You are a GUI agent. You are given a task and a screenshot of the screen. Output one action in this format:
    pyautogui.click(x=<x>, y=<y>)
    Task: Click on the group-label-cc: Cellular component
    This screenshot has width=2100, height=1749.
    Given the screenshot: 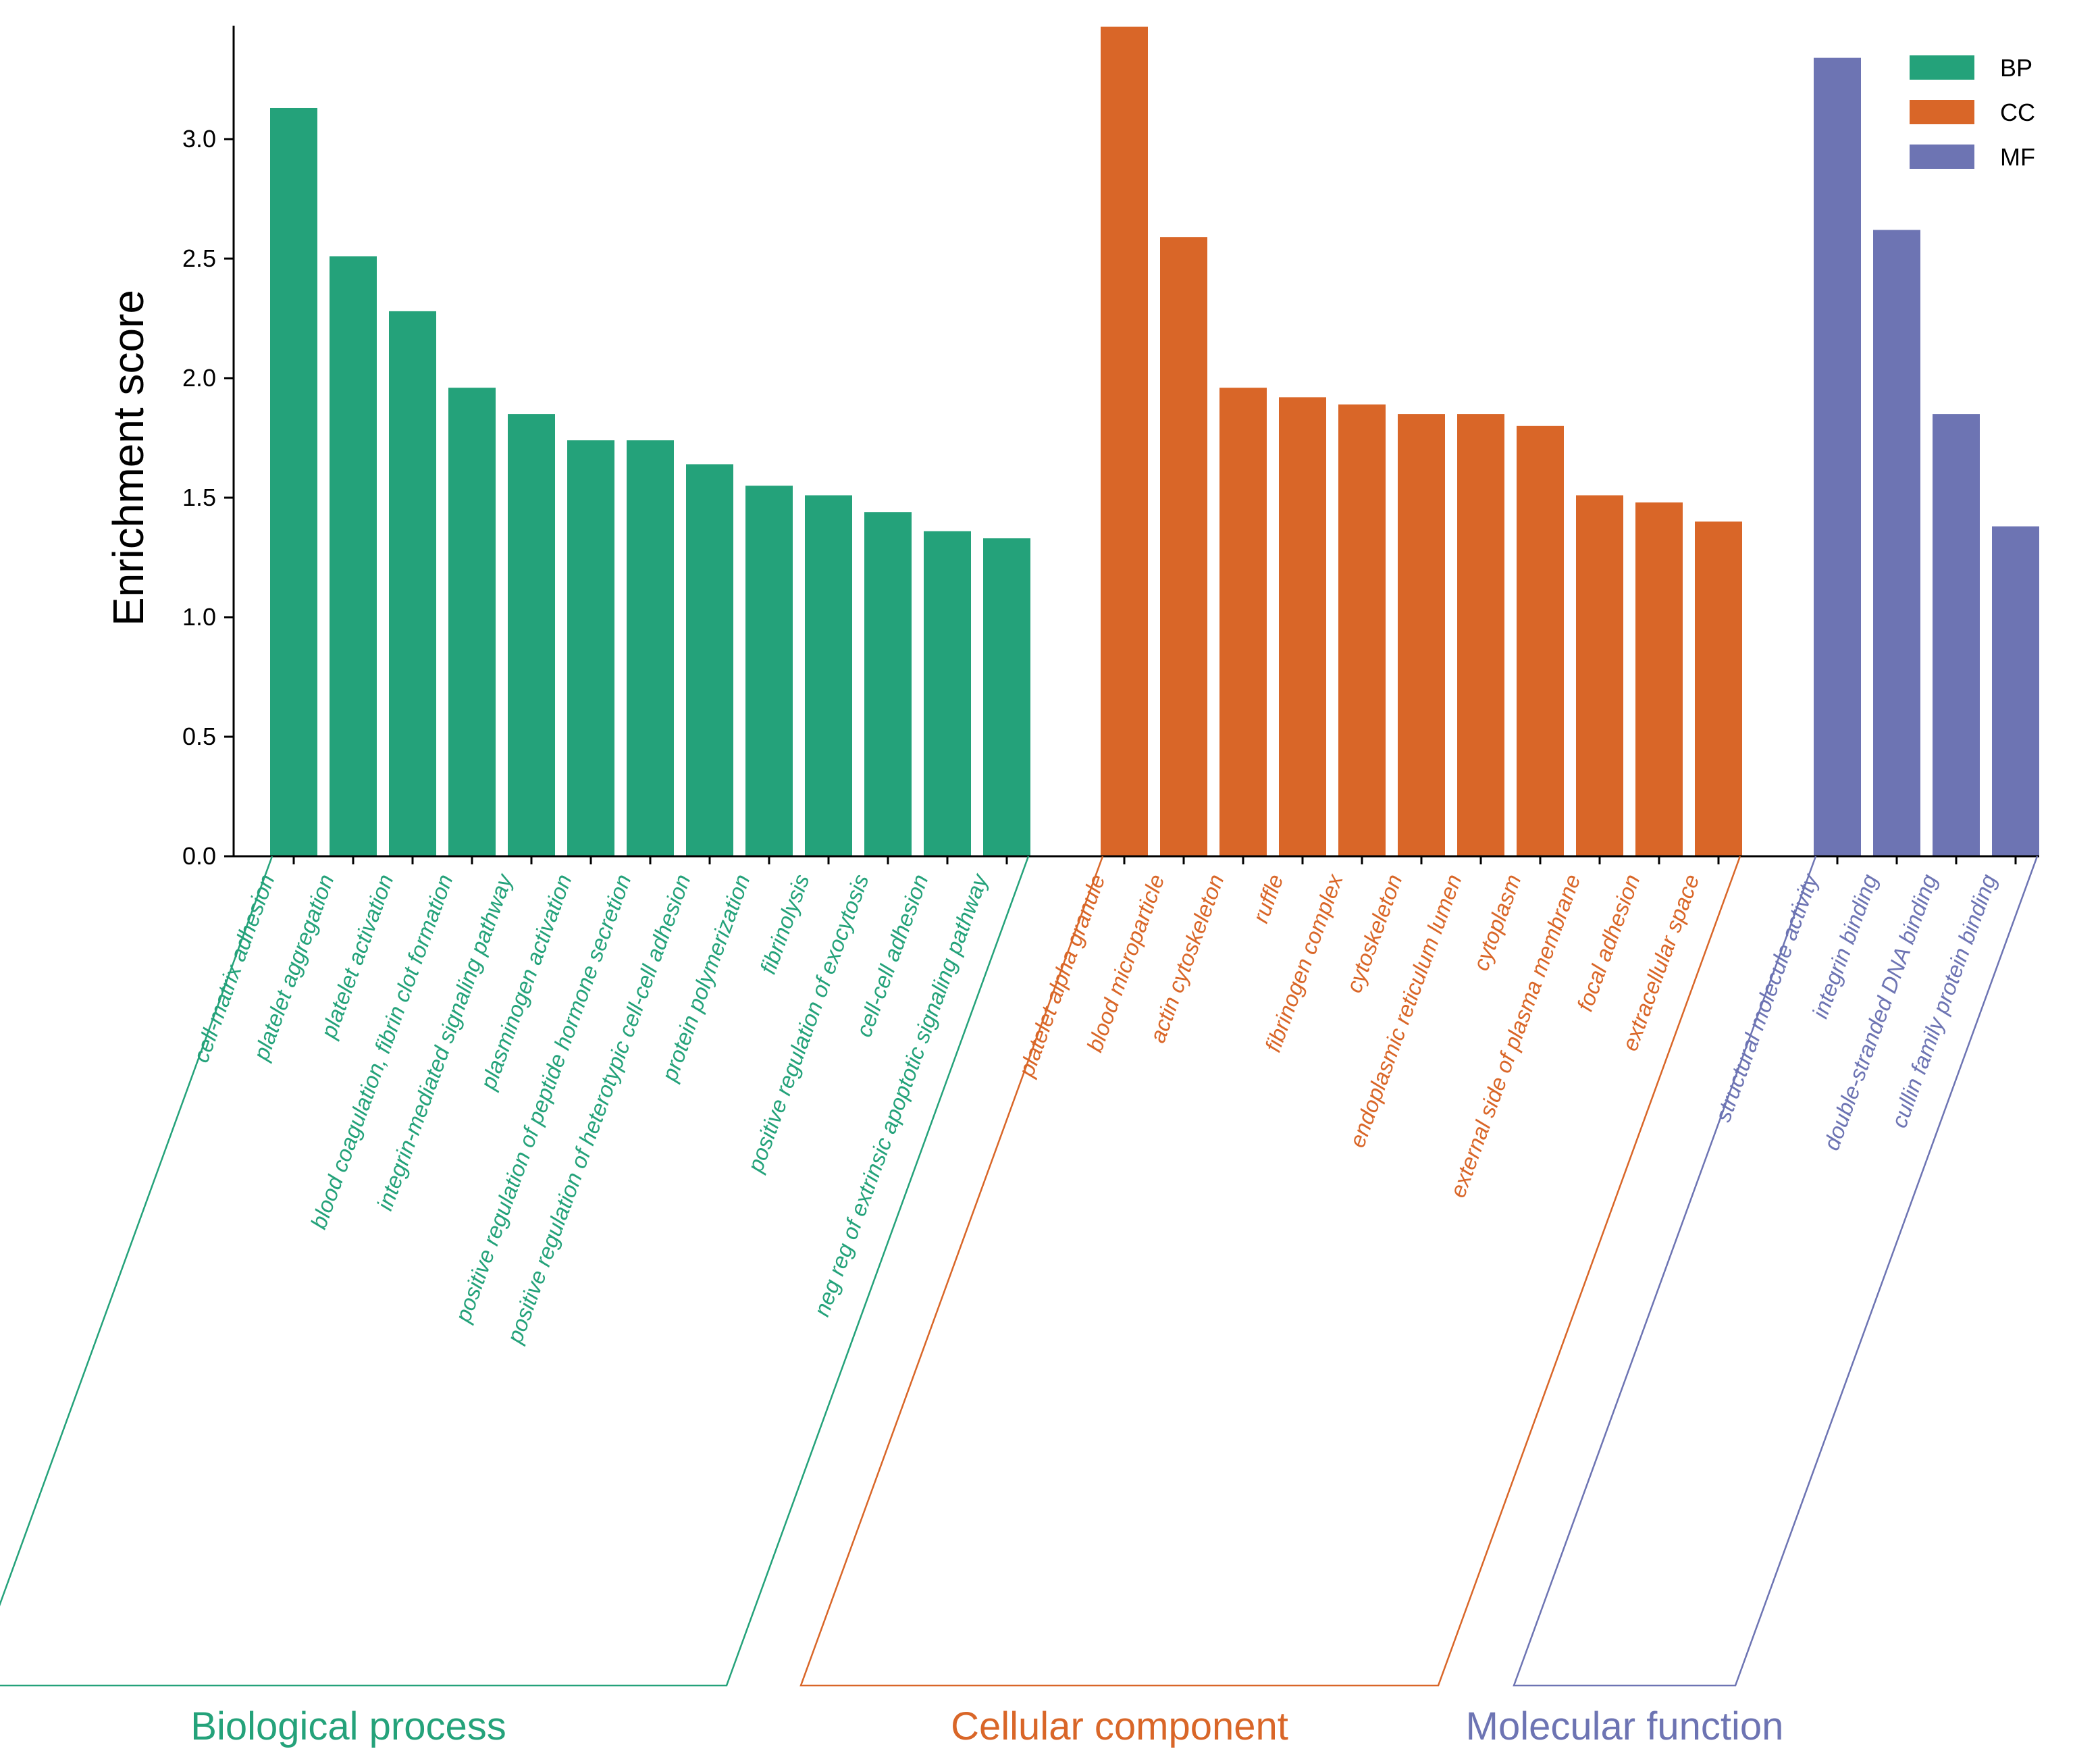 What is the action you would take?
    pyautogui.click(x=1120, y=1726)
    